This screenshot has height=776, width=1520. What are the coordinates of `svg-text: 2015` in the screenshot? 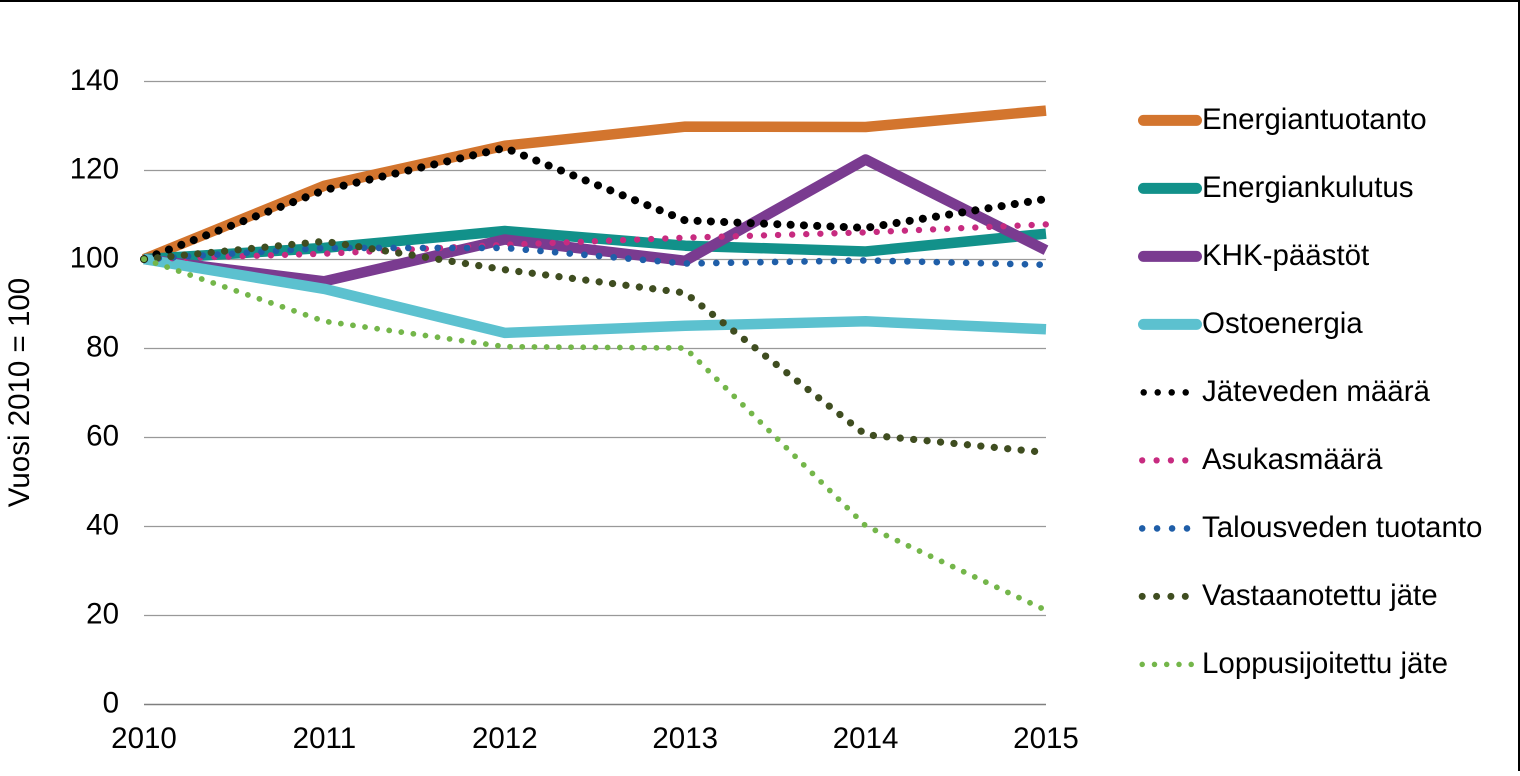 It's located at (1046, 738).